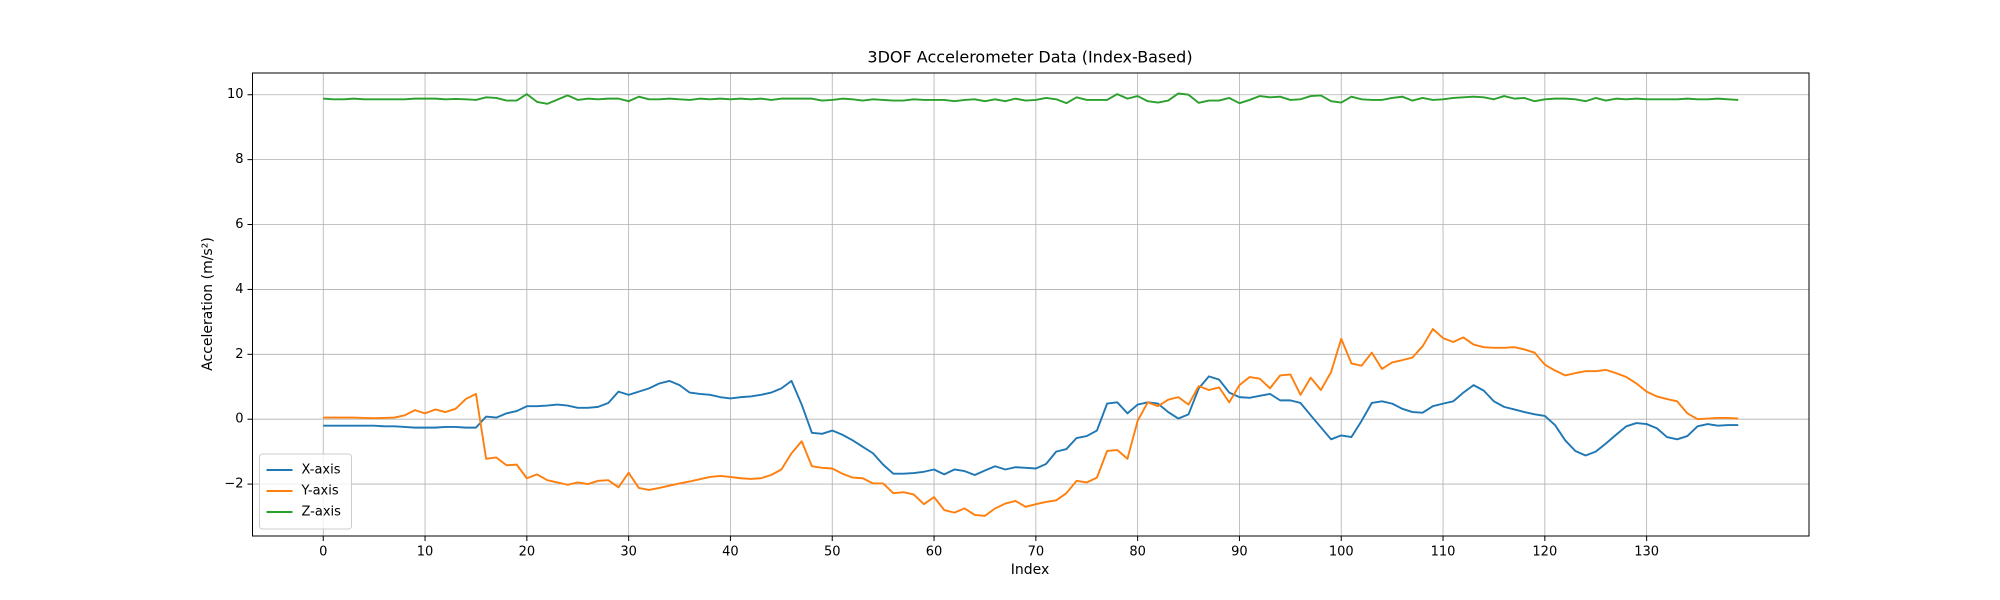 The image size is (2000, 600). I want to click on y-tick-label: −2, so click(233, 484).